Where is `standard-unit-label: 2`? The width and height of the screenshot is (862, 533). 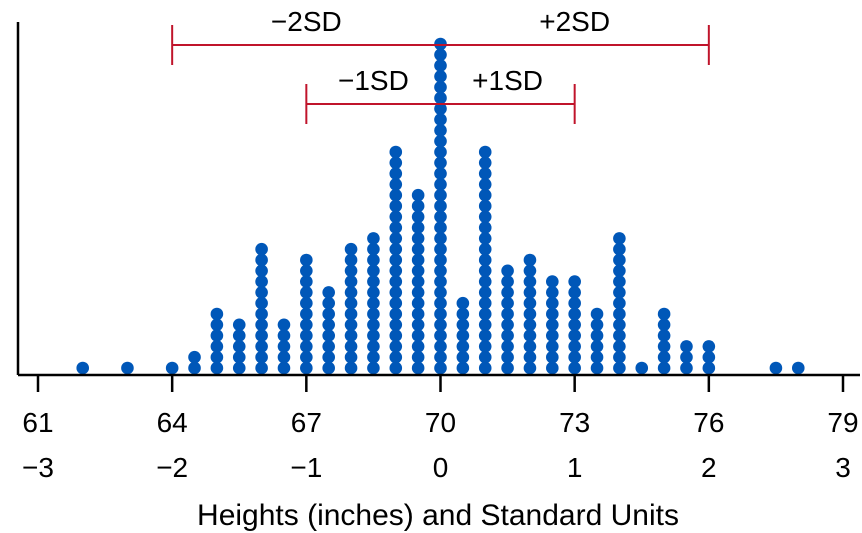 standard-unit-label: 2 is located at coordinates (709, 467).